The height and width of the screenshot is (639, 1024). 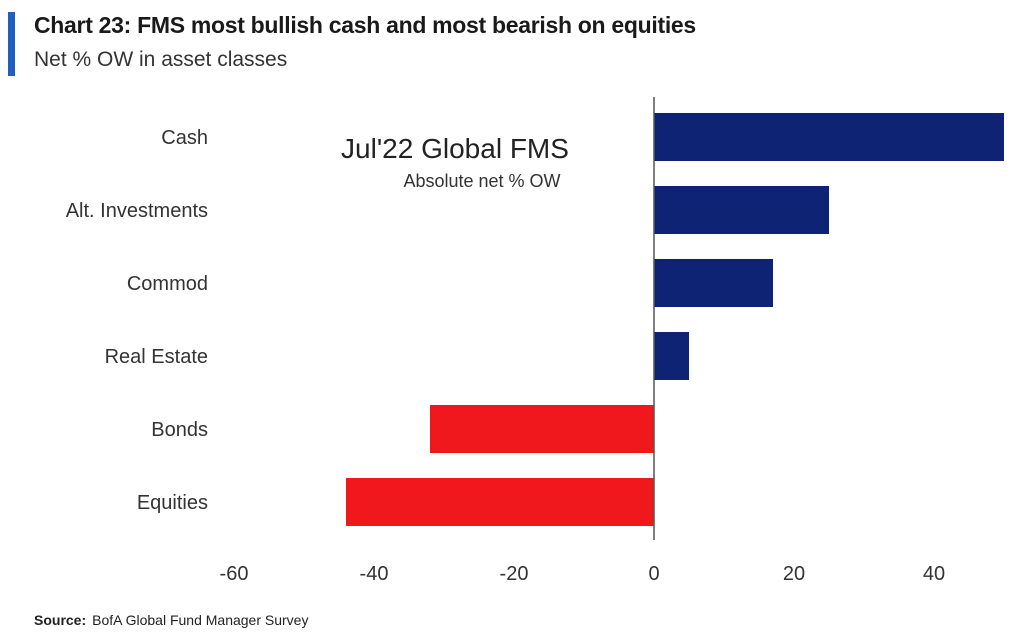 I want to click on bar-real-estate, so click(x=671, y=356).